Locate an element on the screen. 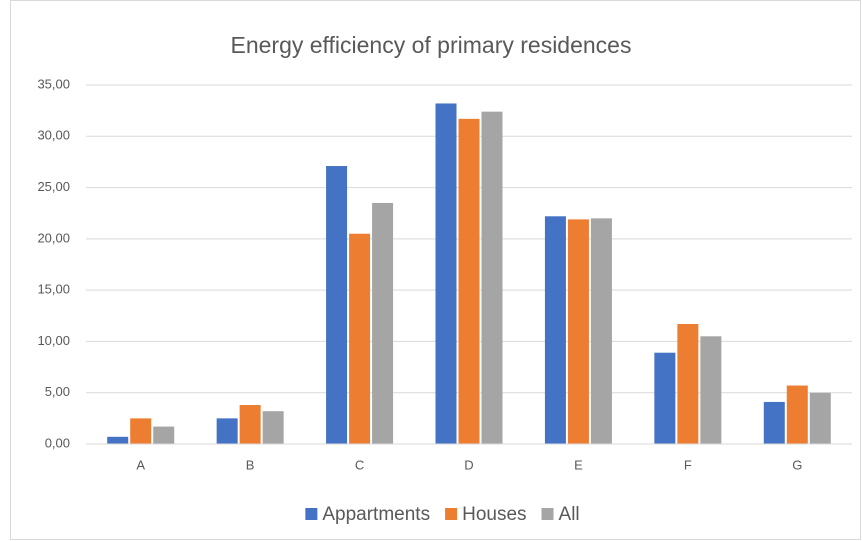  y-tick-label: 30,00 is located at coordinates (53, 135).